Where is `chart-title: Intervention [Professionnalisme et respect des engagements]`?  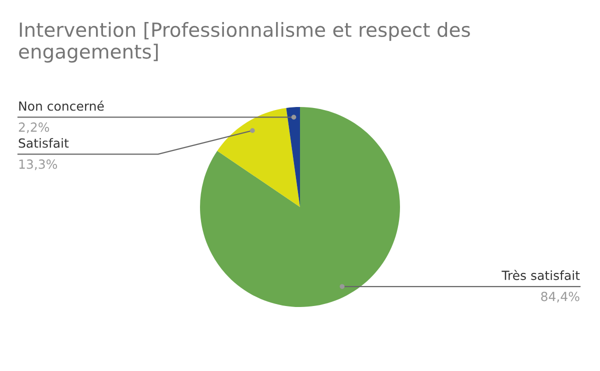
chart-title: Intervention [Professionnalisme et respect des engagements] is located at coordinates (244, 42).